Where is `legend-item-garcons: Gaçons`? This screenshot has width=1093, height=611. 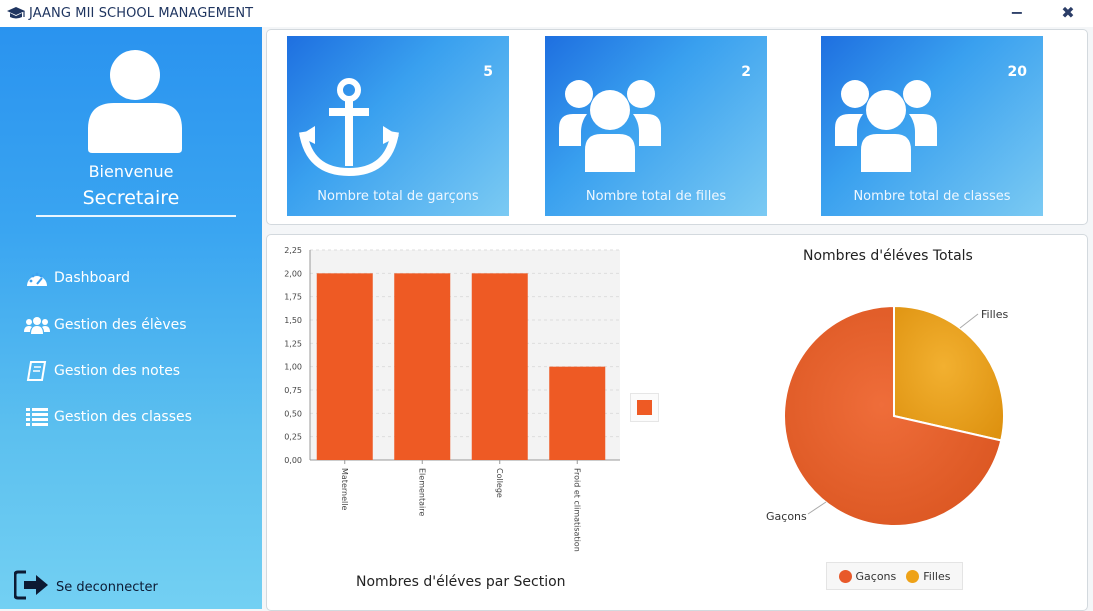
legend-item-garcons: Gaçons is located at coordinates (867, 576).